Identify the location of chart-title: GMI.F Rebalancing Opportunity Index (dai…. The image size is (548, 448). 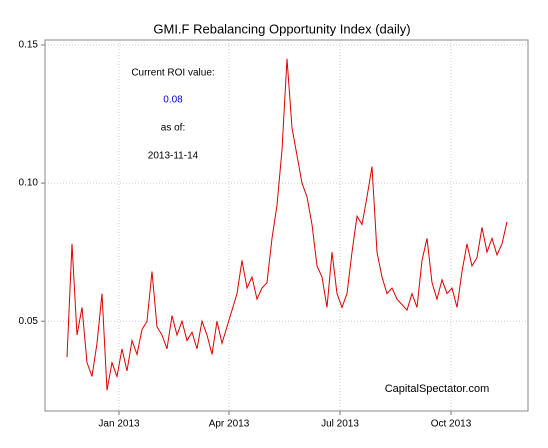
(281, 28).